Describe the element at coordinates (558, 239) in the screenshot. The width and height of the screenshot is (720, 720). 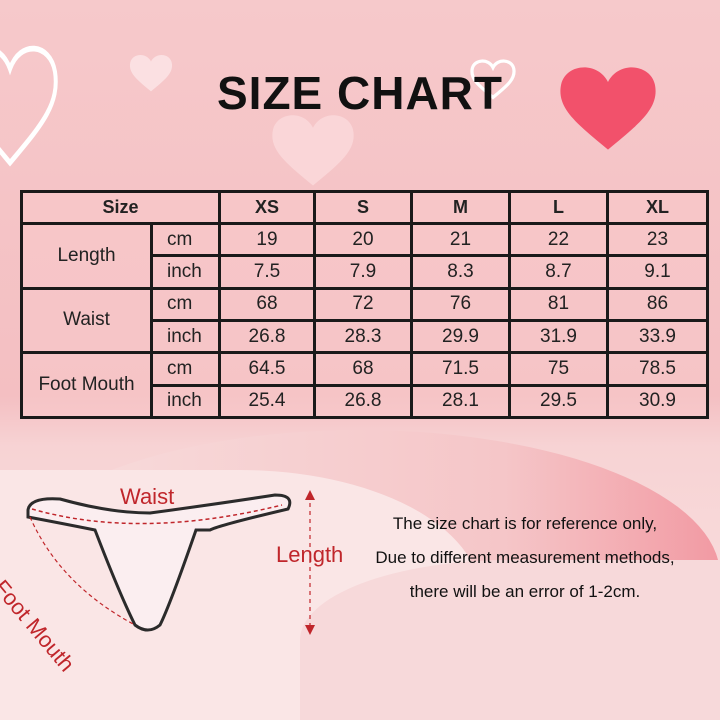
I see `value-cell: 22` at that location.